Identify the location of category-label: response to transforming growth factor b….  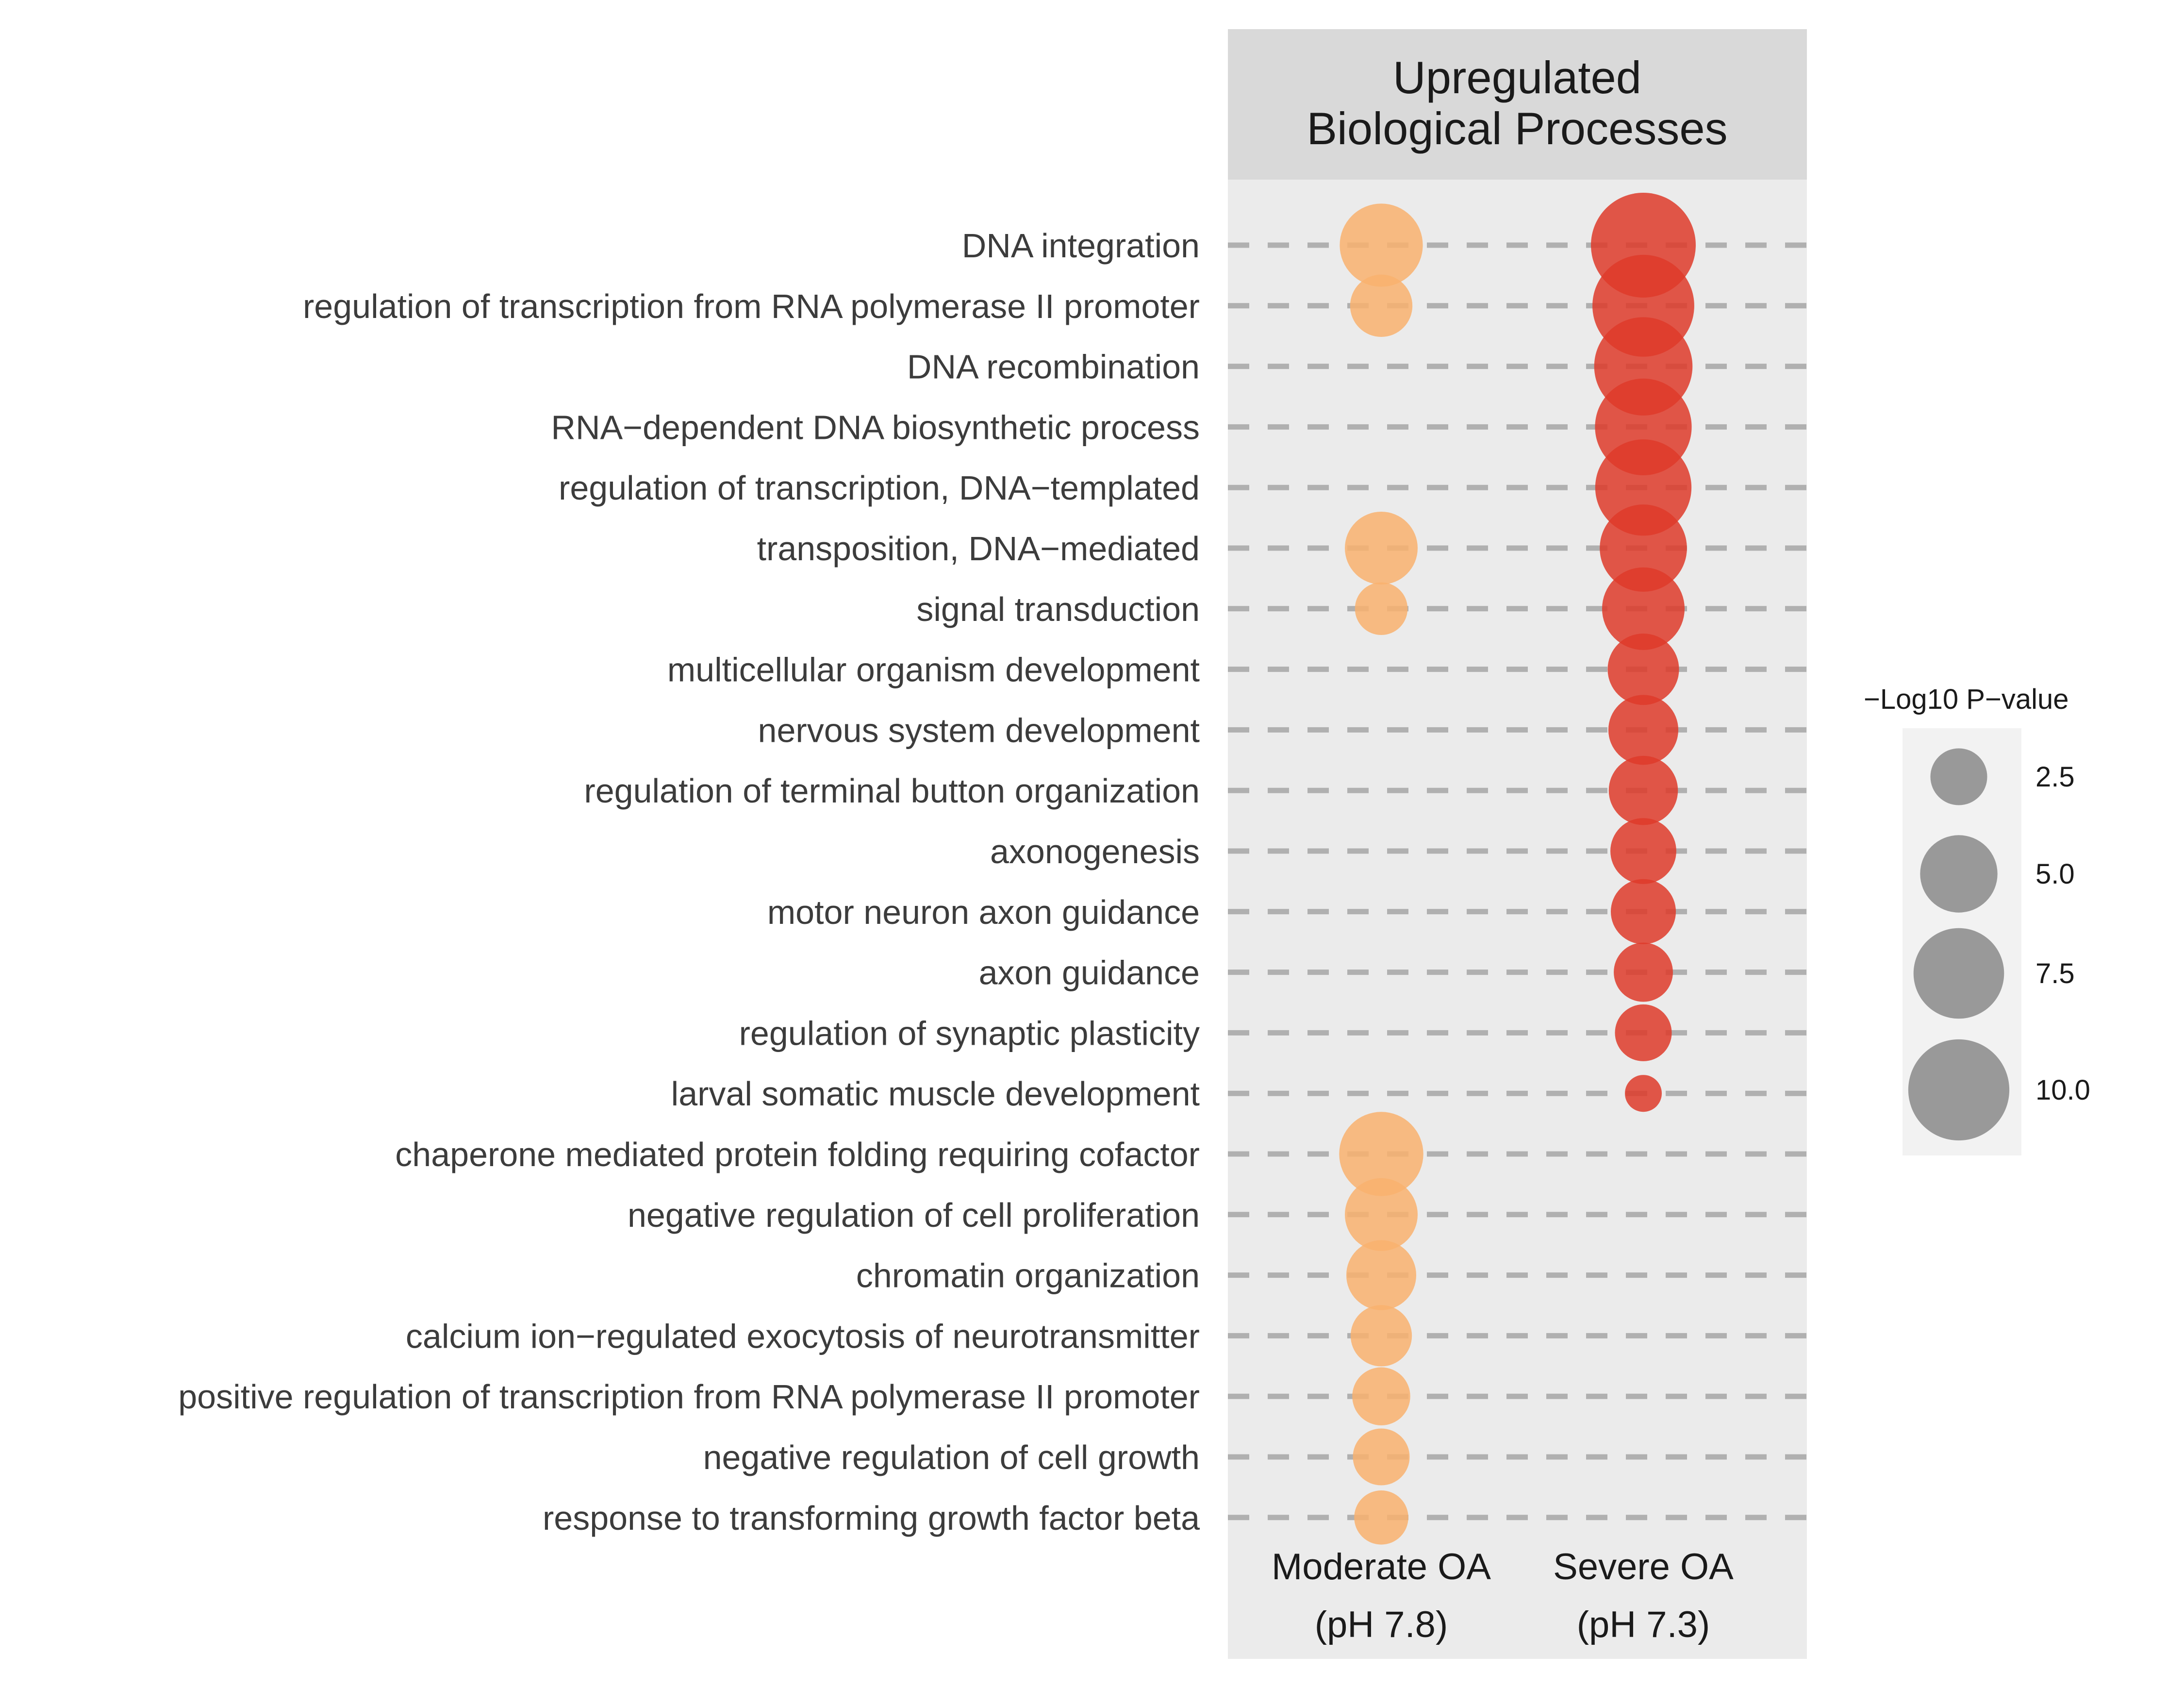
(871, 1518).